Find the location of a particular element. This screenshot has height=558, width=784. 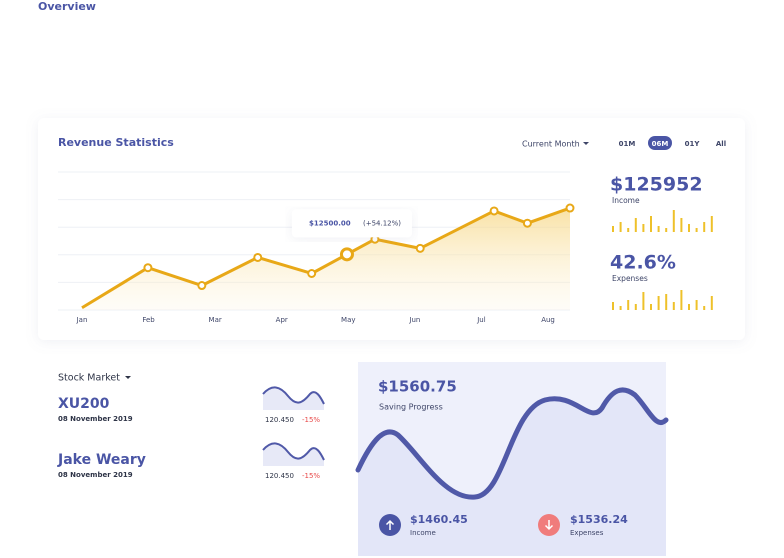

income-value: $125952 is located at coordinates (656, 185).